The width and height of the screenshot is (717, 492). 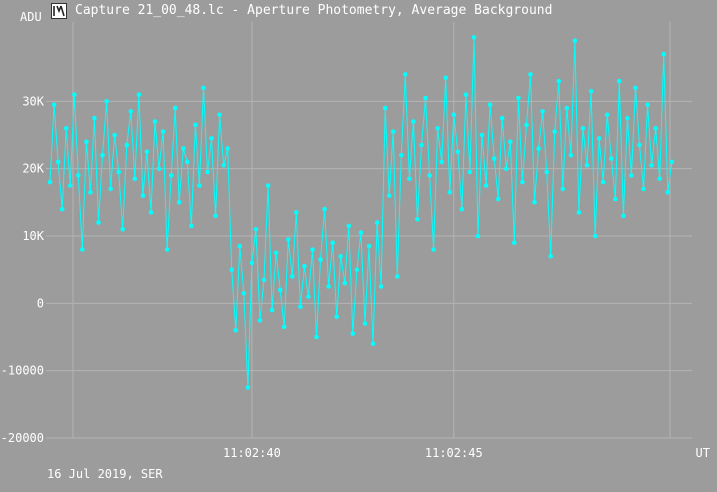 I want to click on x-tick-label: 11:02:45, so click(x=454, y=453).